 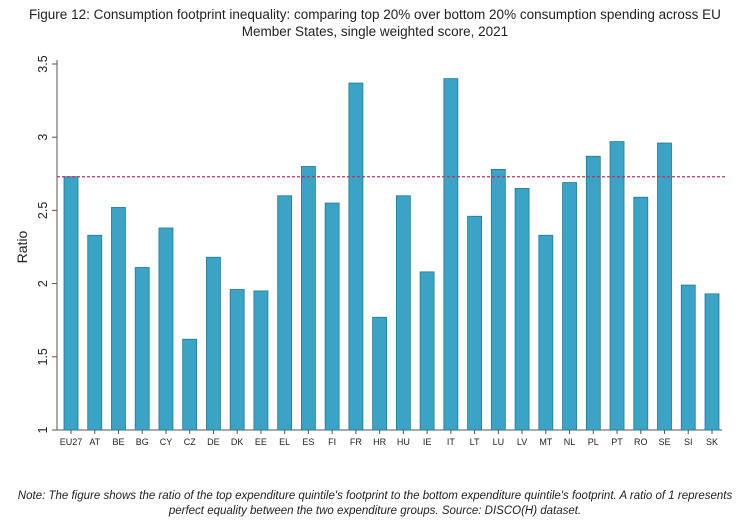 I want to click on bar-mt, so click(x=546, y=332).